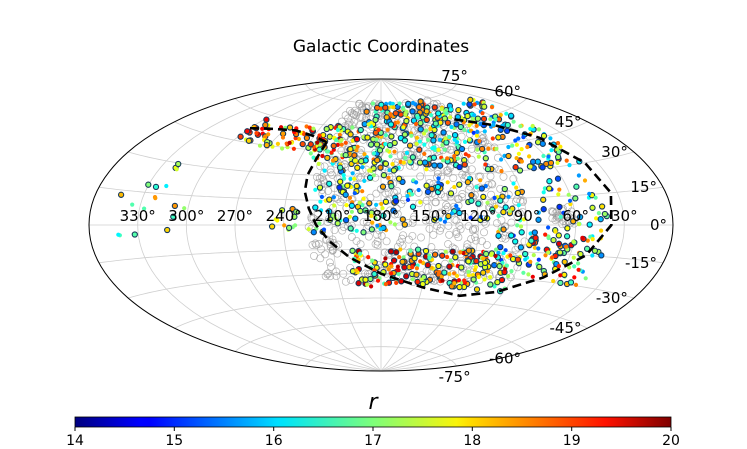 The width and height of the screenshot is (747, 449). What do you see at coordinates (174, 441) in the screenshot?
I see `colorbar-tick-label: 15` at bounding box center [174, 441].